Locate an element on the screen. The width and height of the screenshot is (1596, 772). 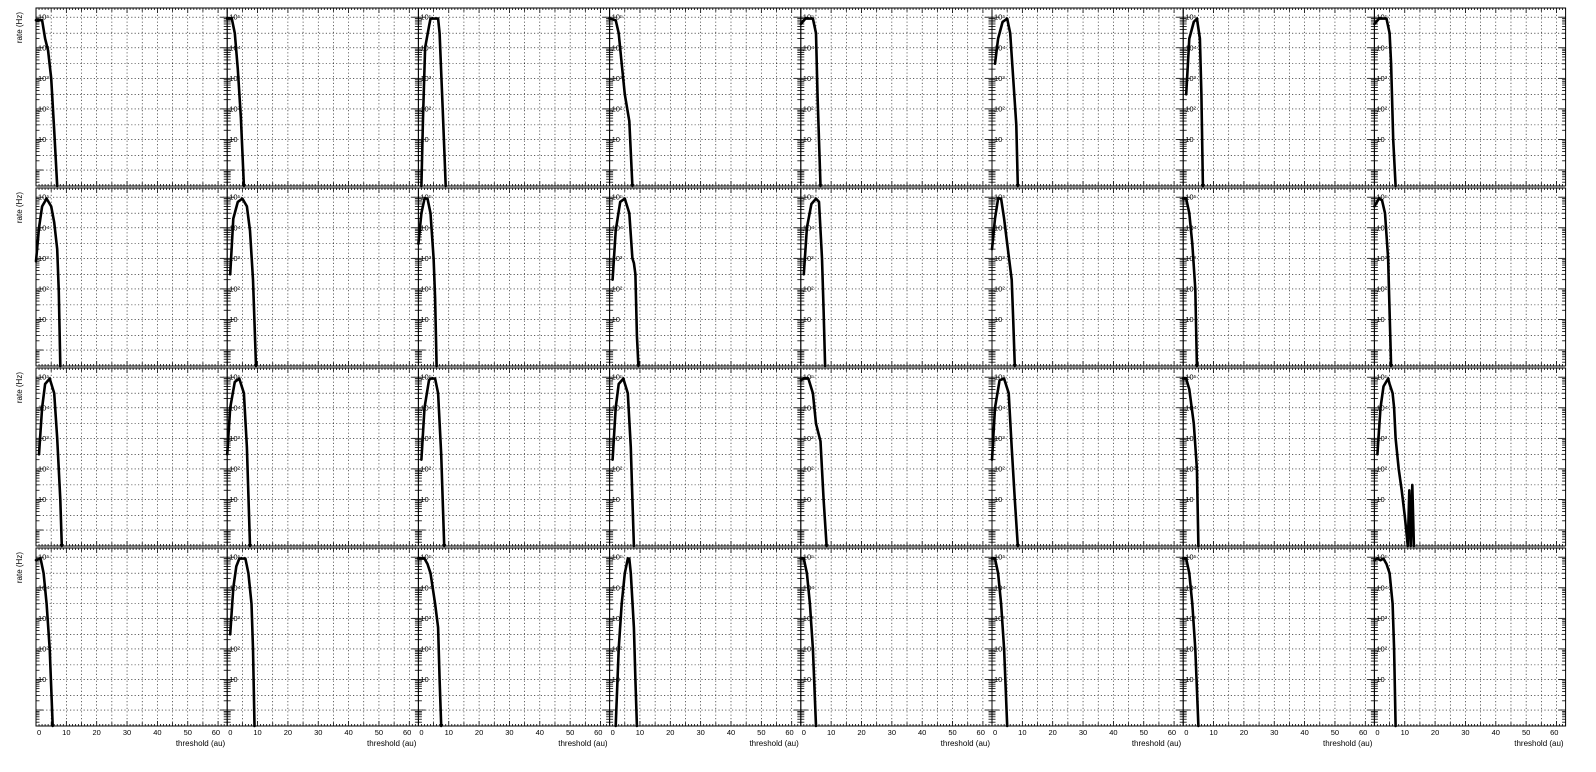
panel-r1-c2: 10 10² 10³ 10⁴ 10⁵ is located at coordinates (514, 277).